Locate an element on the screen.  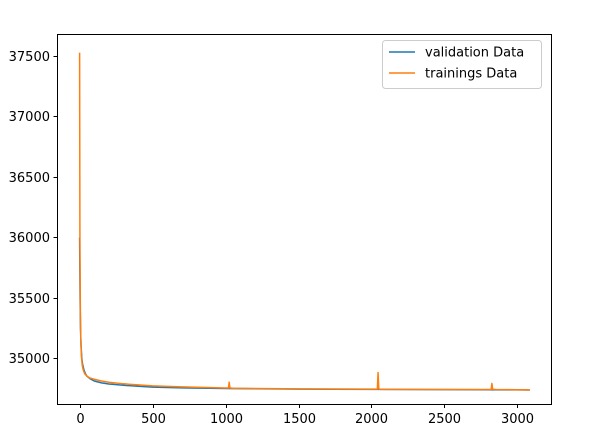
x-tick-label: 2000 is located at coordinates (371, 419).